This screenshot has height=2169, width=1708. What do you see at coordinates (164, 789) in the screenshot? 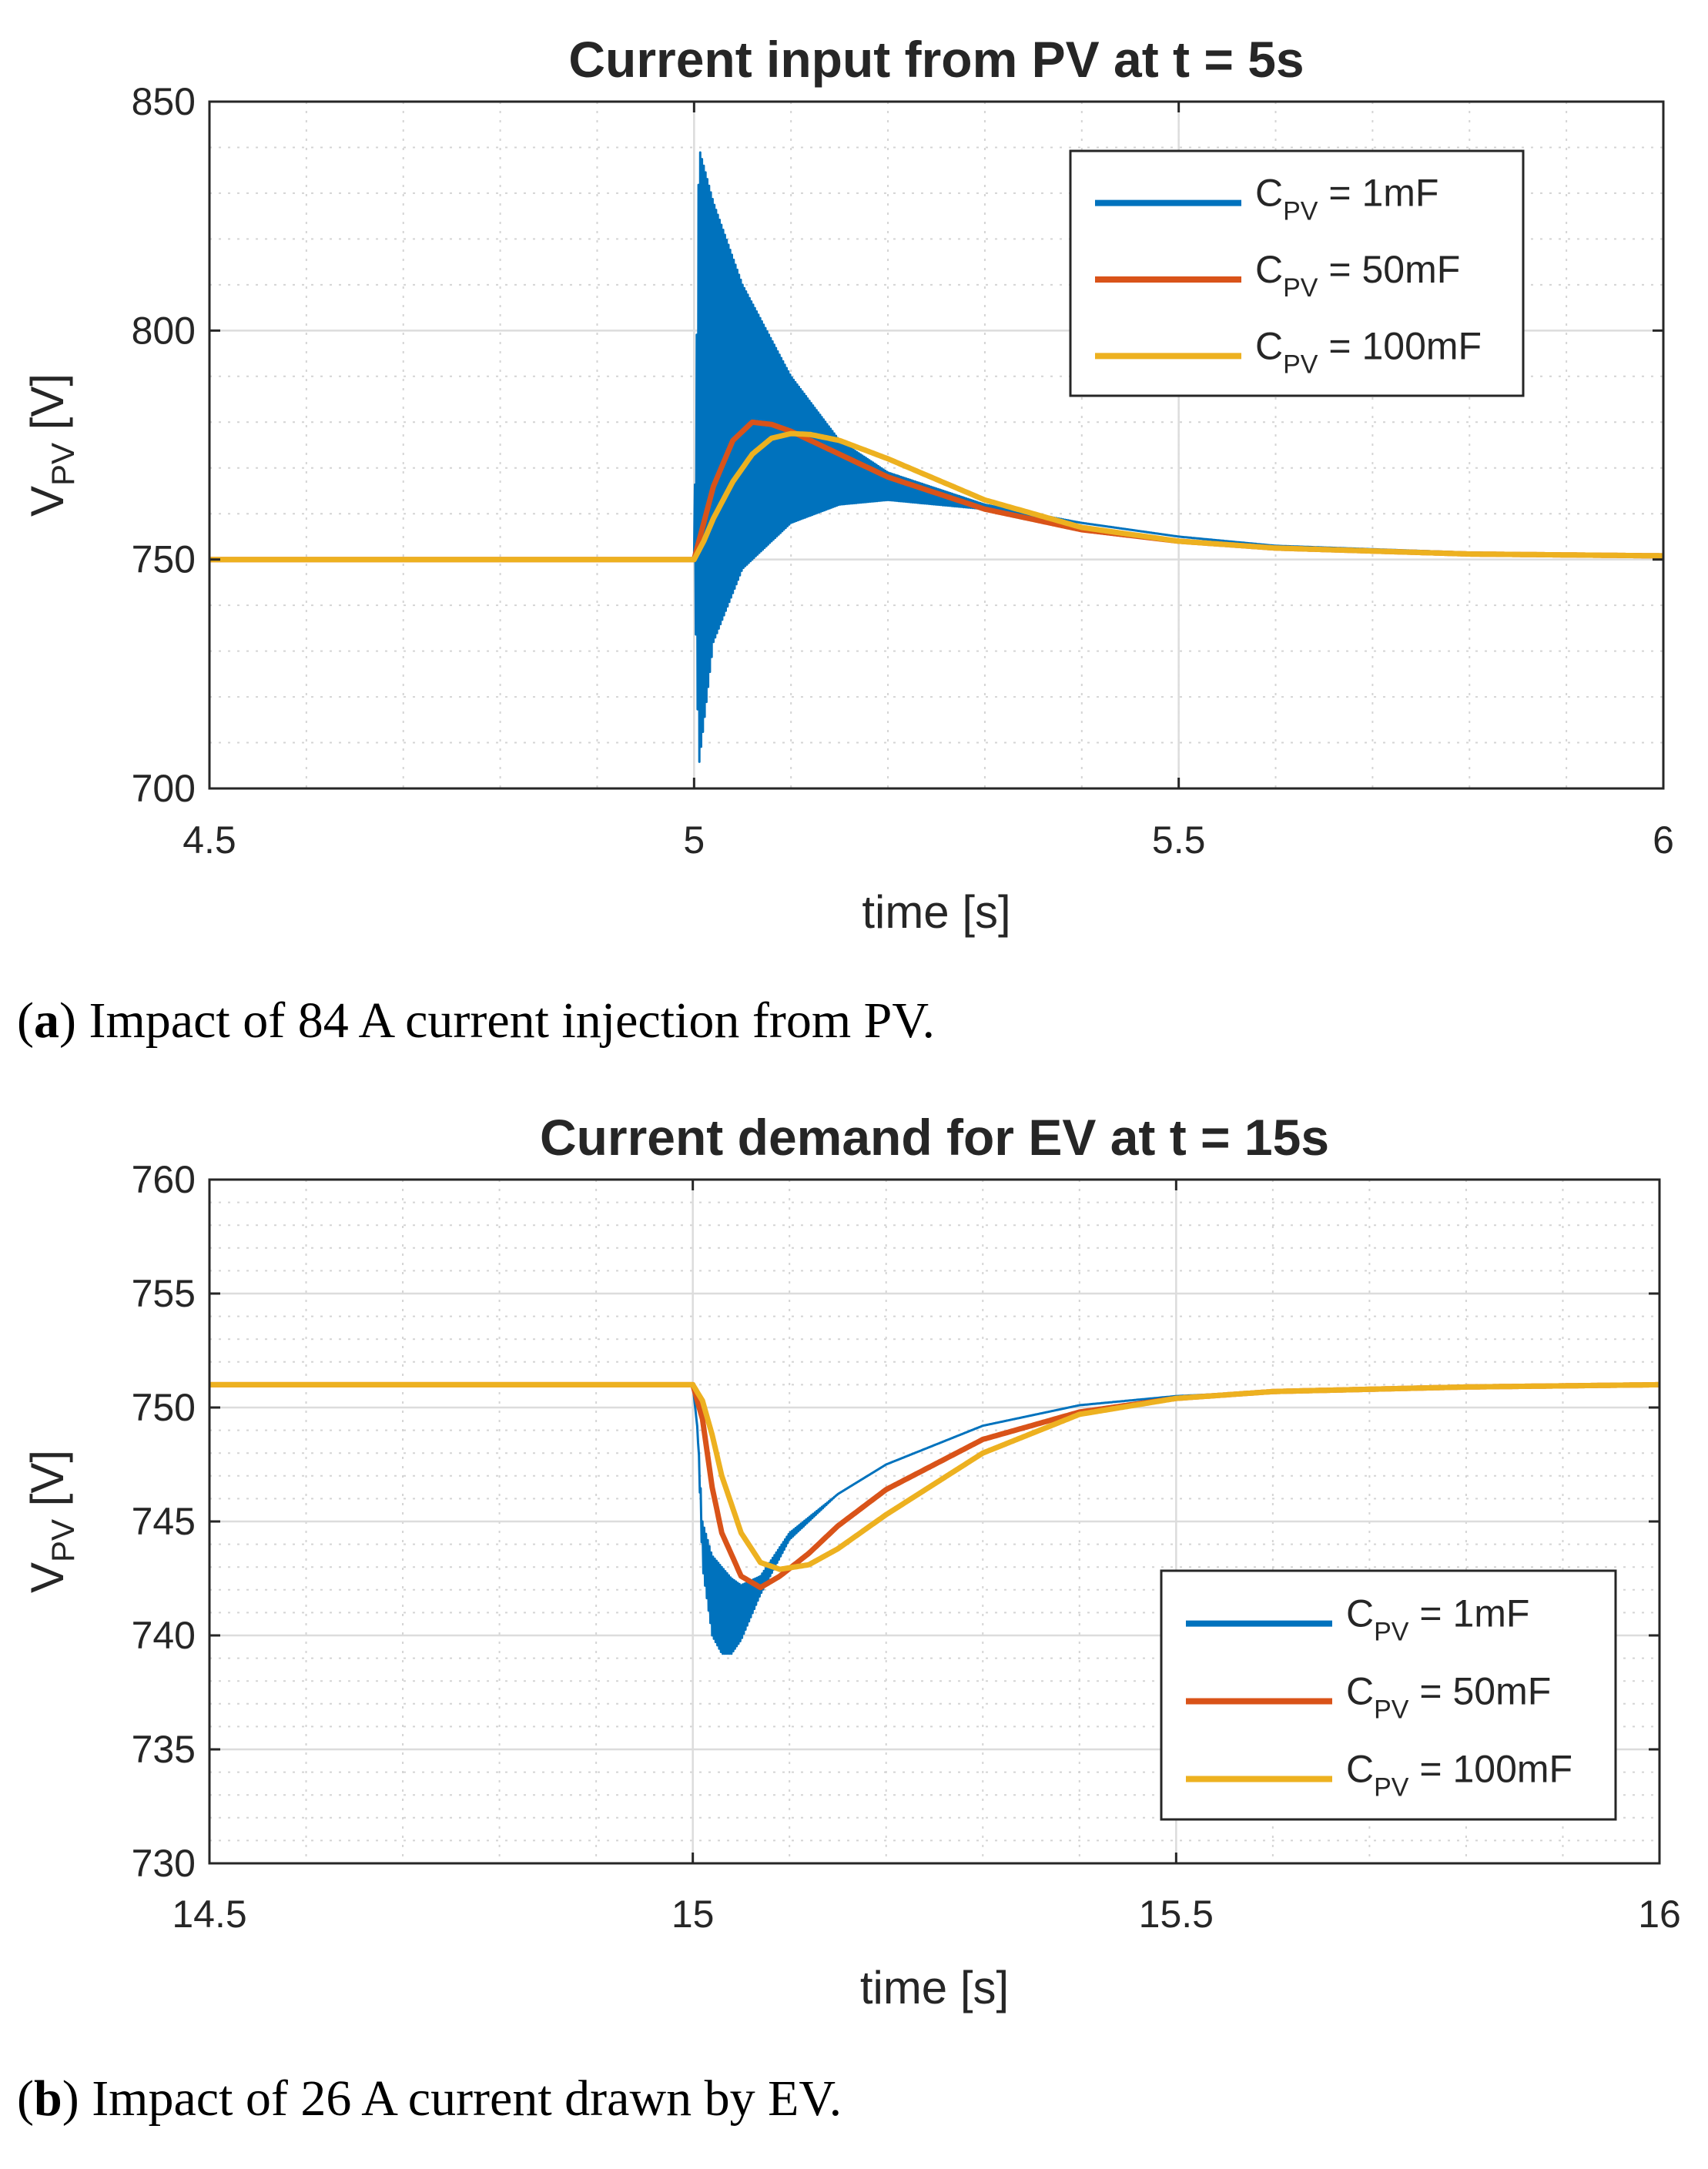
I see `y-tick-label: 700` at bounding box center [164, 789].